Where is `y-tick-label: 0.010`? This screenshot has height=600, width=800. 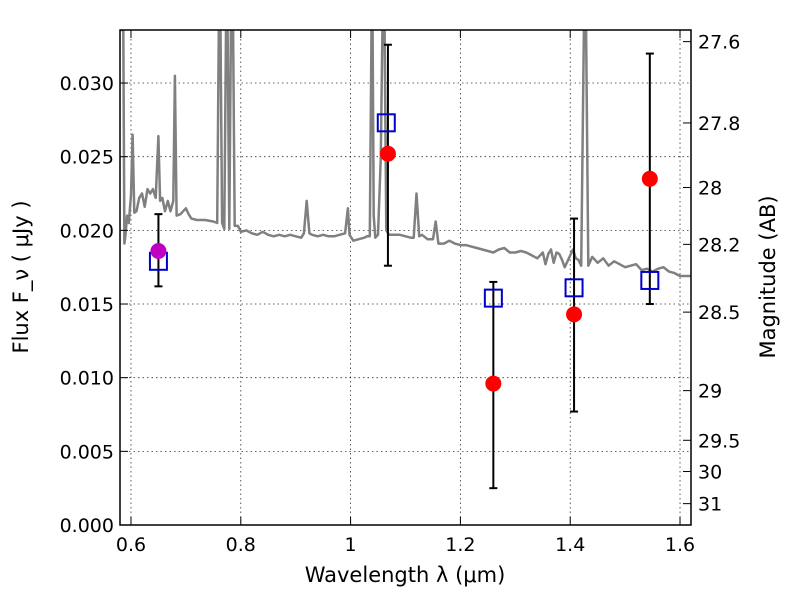
y-tick-label: 0.010 is located at coordinates (87, 379).